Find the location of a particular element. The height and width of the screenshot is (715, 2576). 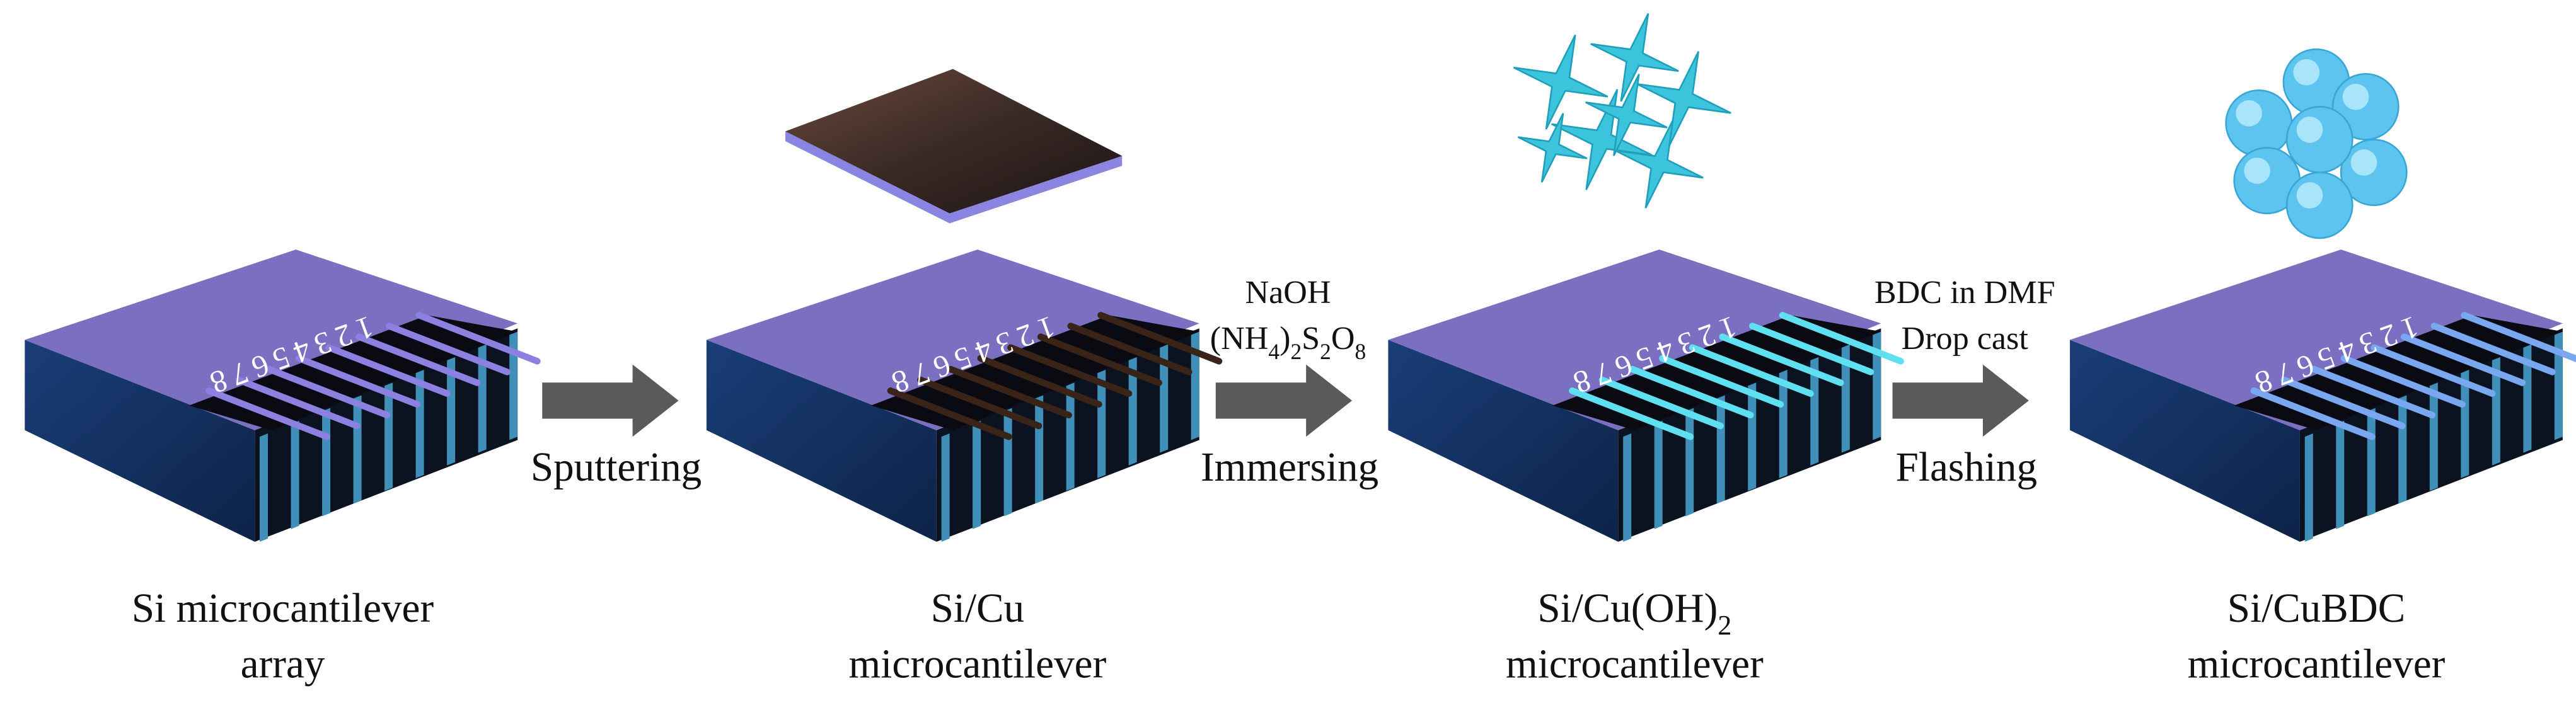

text-run: ) is located at coordinates (1284, 339).